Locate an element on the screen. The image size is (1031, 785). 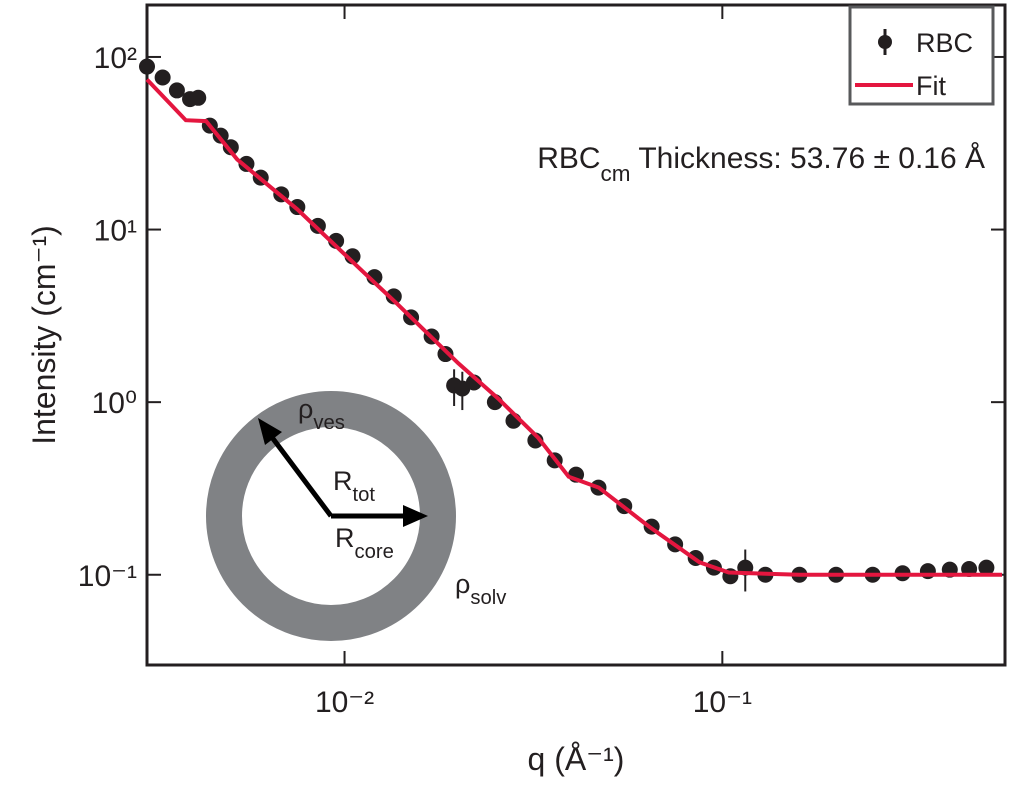
annotation: RBCcm Thickness: 53.76 ± 0.16 Å is located at coordinates (761, 164).